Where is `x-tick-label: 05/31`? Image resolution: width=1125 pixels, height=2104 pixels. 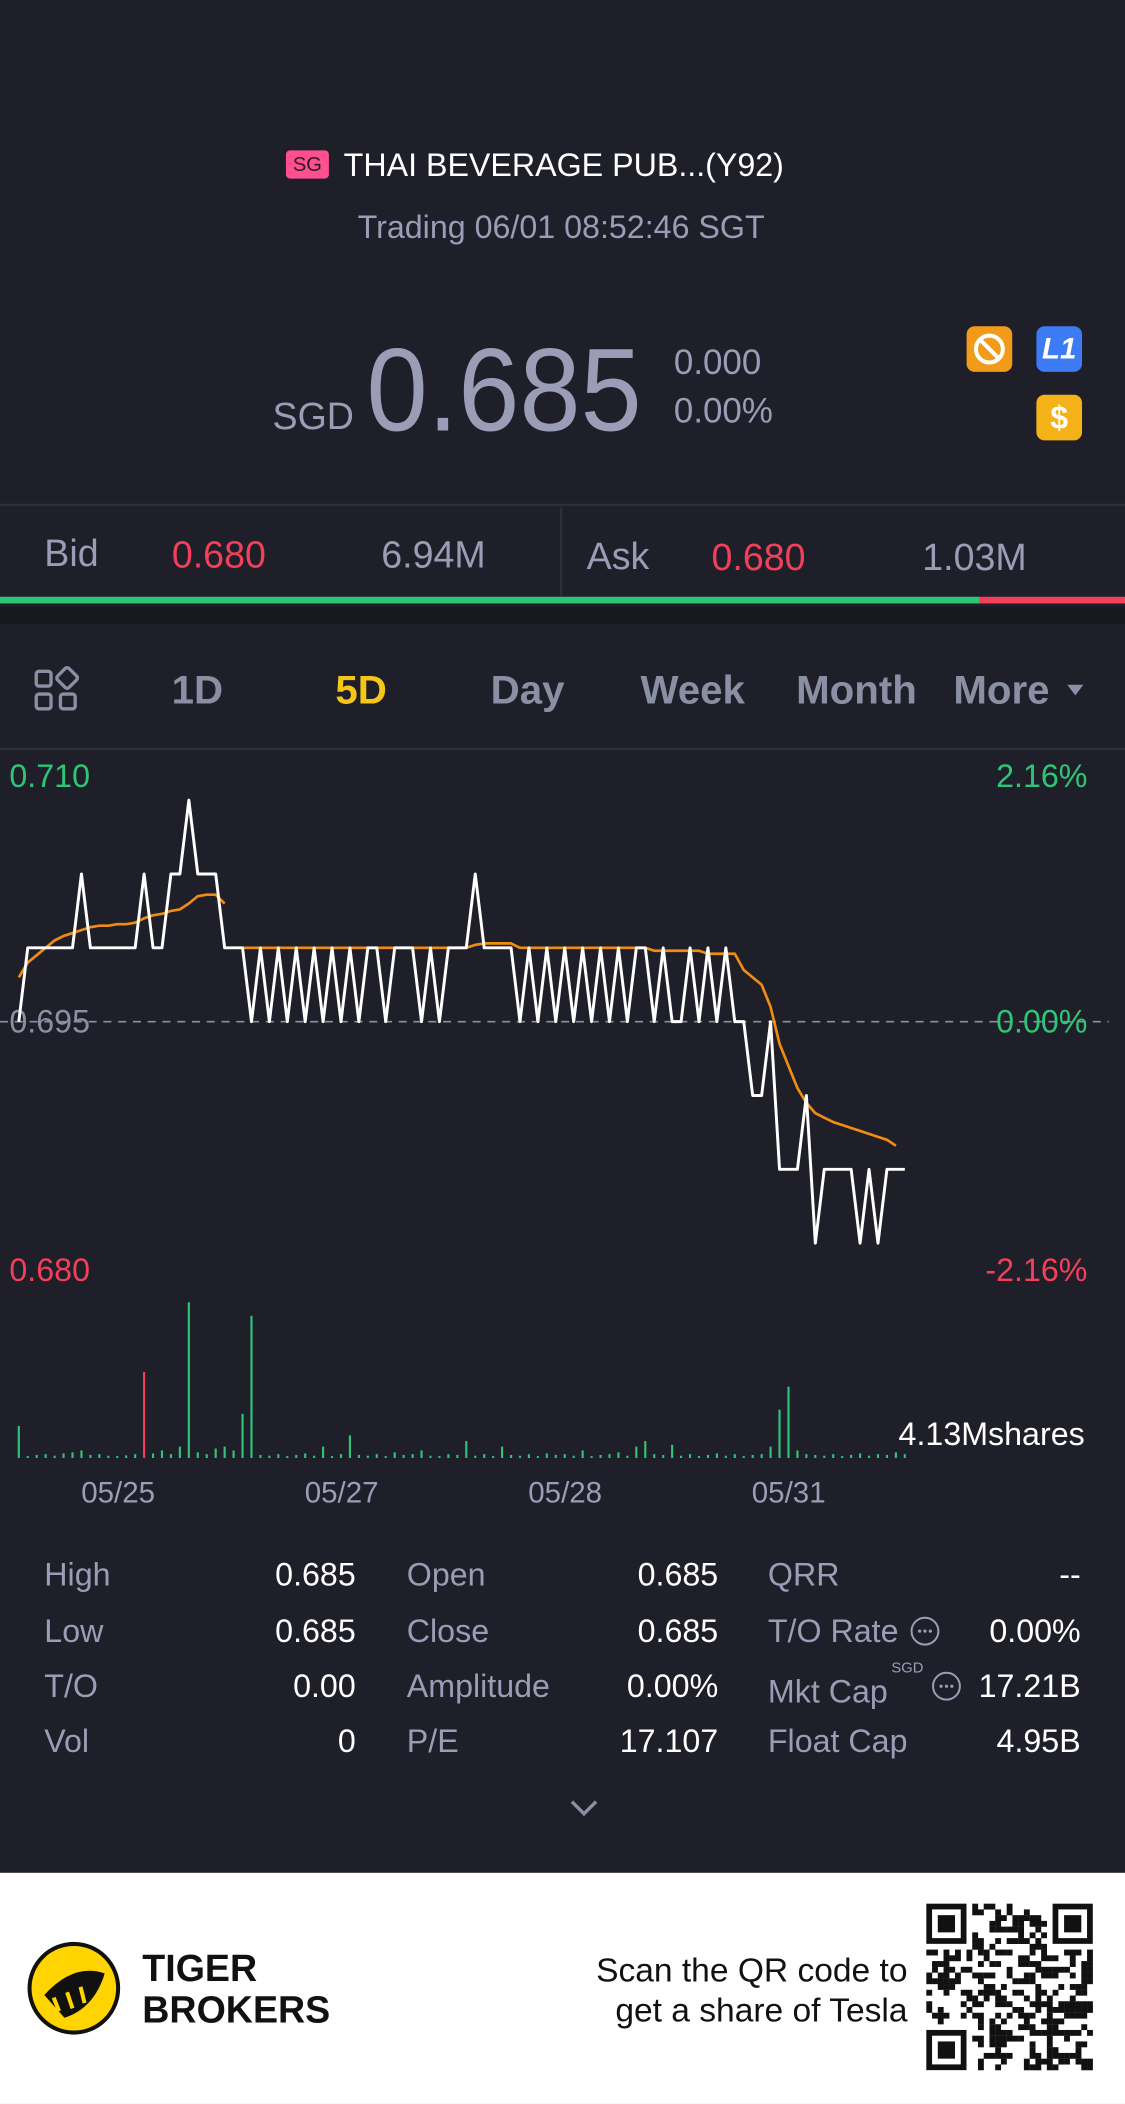
x-tick-label: 05/31 is located at coordinates (789, 1492).